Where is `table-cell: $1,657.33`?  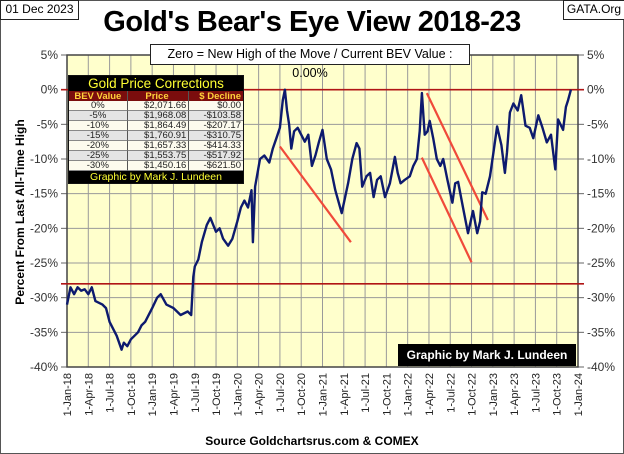 table-cell: $1,657.33 is located at coordinates (158, 146).